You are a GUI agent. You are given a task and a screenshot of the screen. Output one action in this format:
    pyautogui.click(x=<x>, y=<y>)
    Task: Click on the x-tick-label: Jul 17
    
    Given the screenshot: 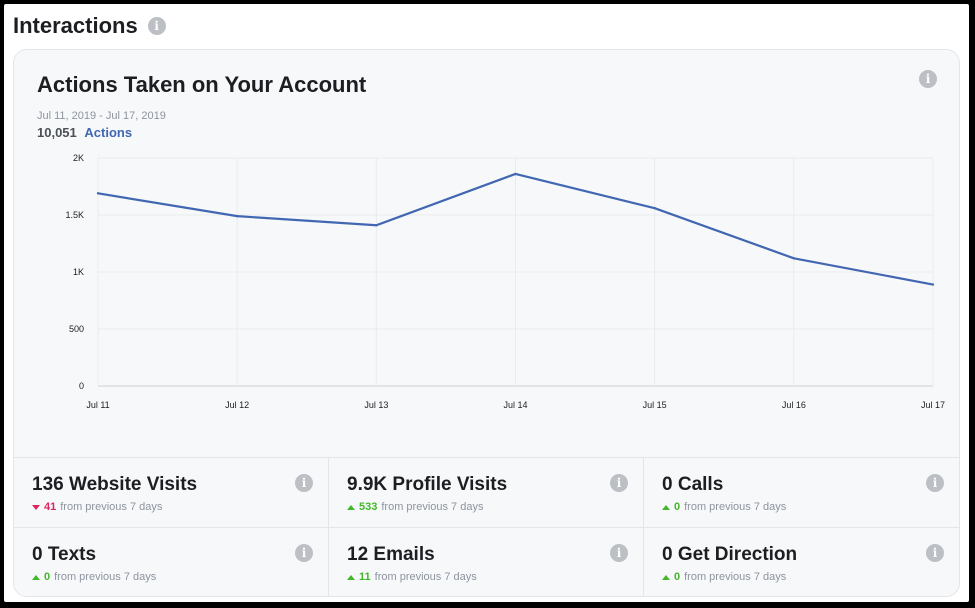 What is the action you would take?
    pyautogui.click(x=933, y=405)
    